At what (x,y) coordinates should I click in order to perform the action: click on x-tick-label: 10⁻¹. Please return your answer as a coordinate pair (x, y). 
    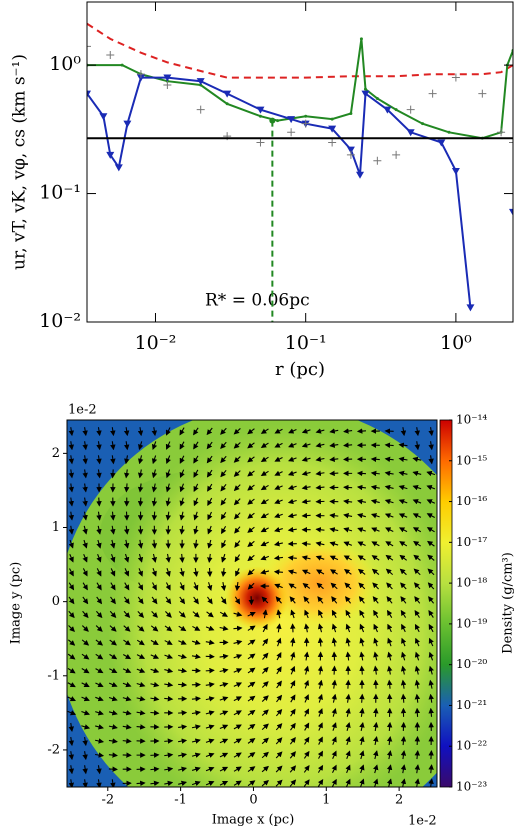
    Looking at the image, I should click on (306, 343).